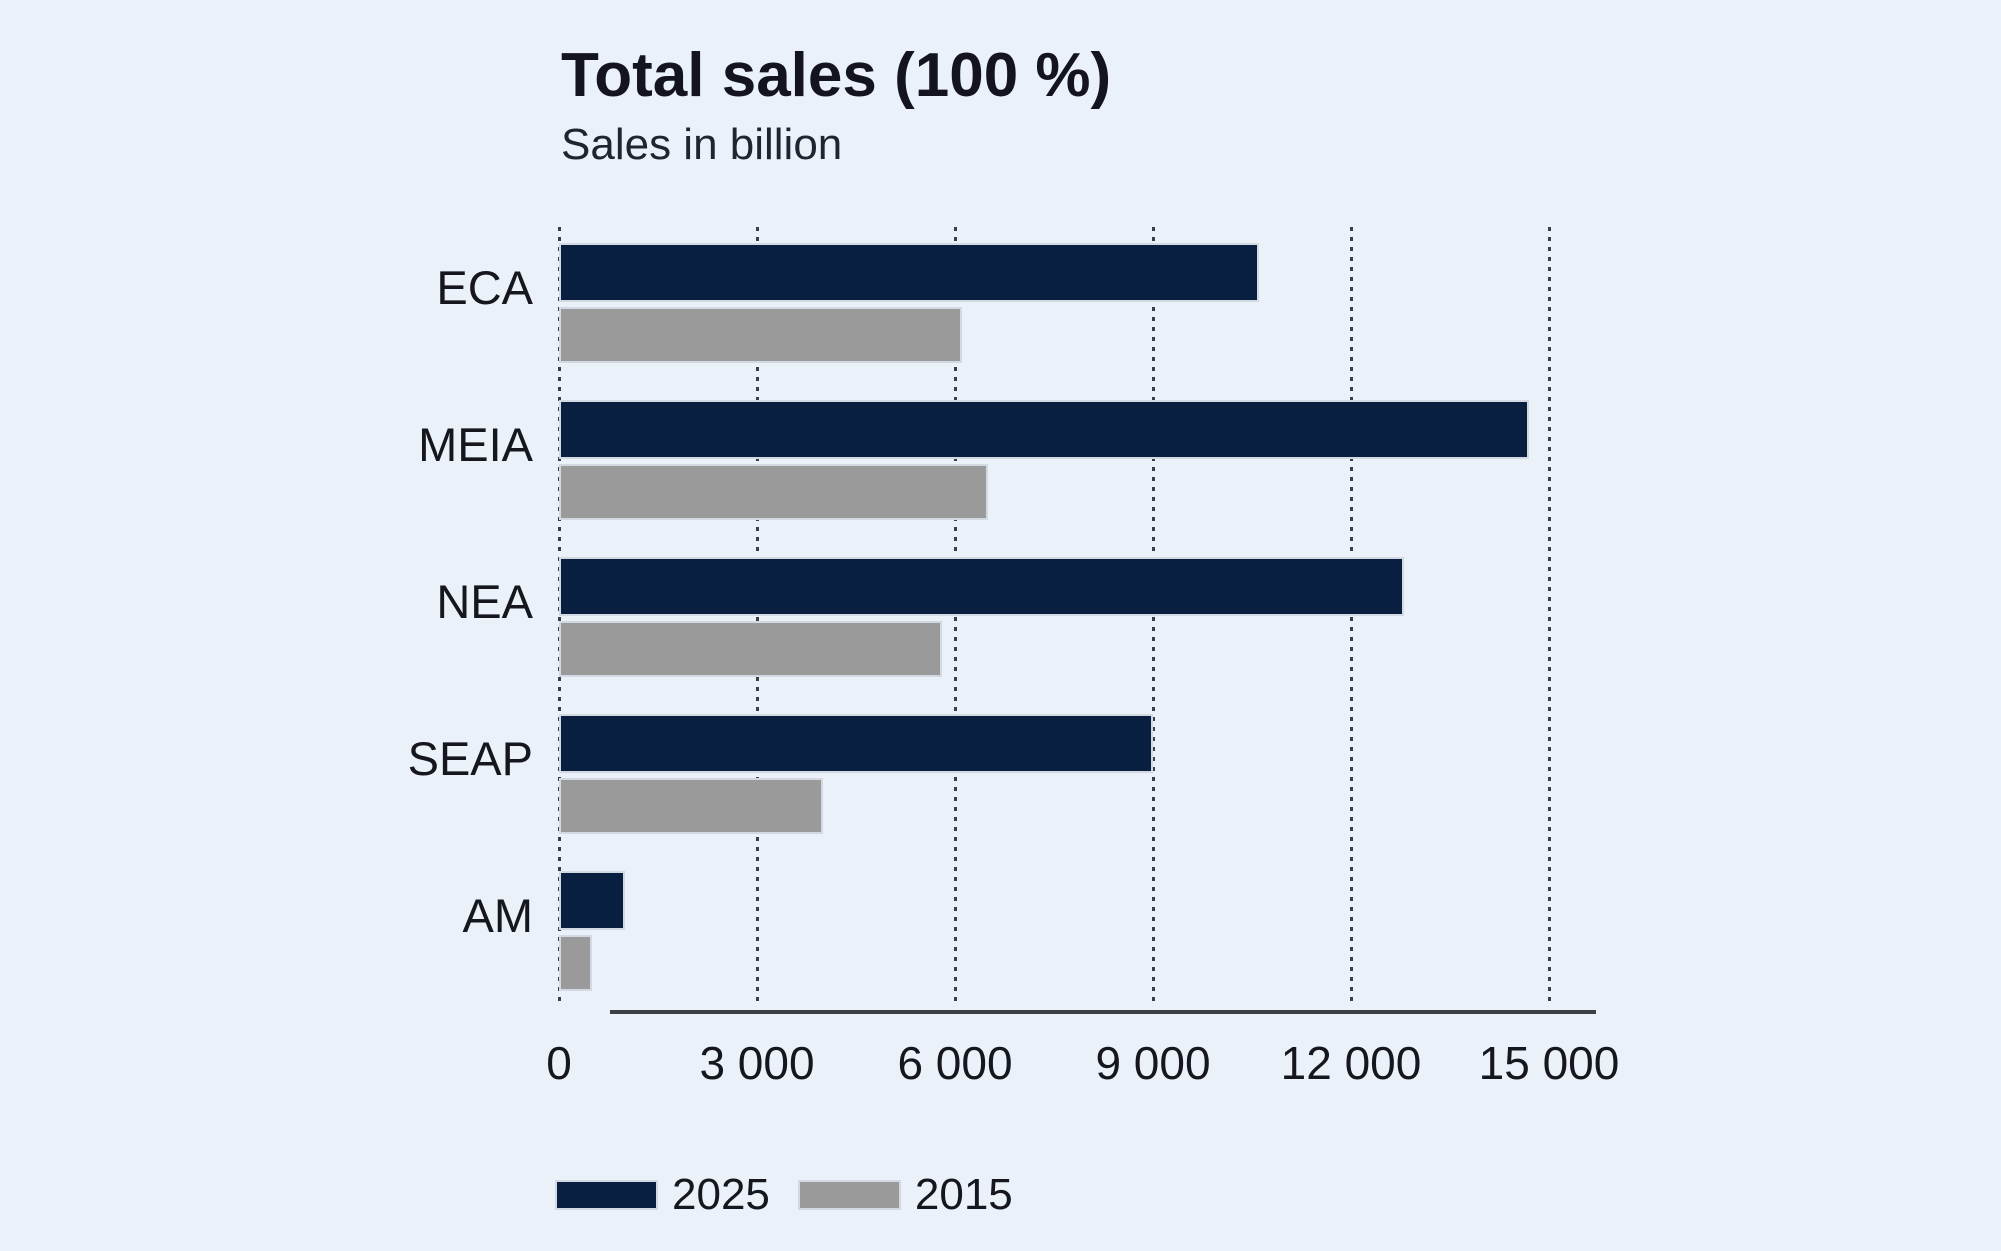  I want to click on x-tick-label-15000: 15 000, so click(1549, 1063).